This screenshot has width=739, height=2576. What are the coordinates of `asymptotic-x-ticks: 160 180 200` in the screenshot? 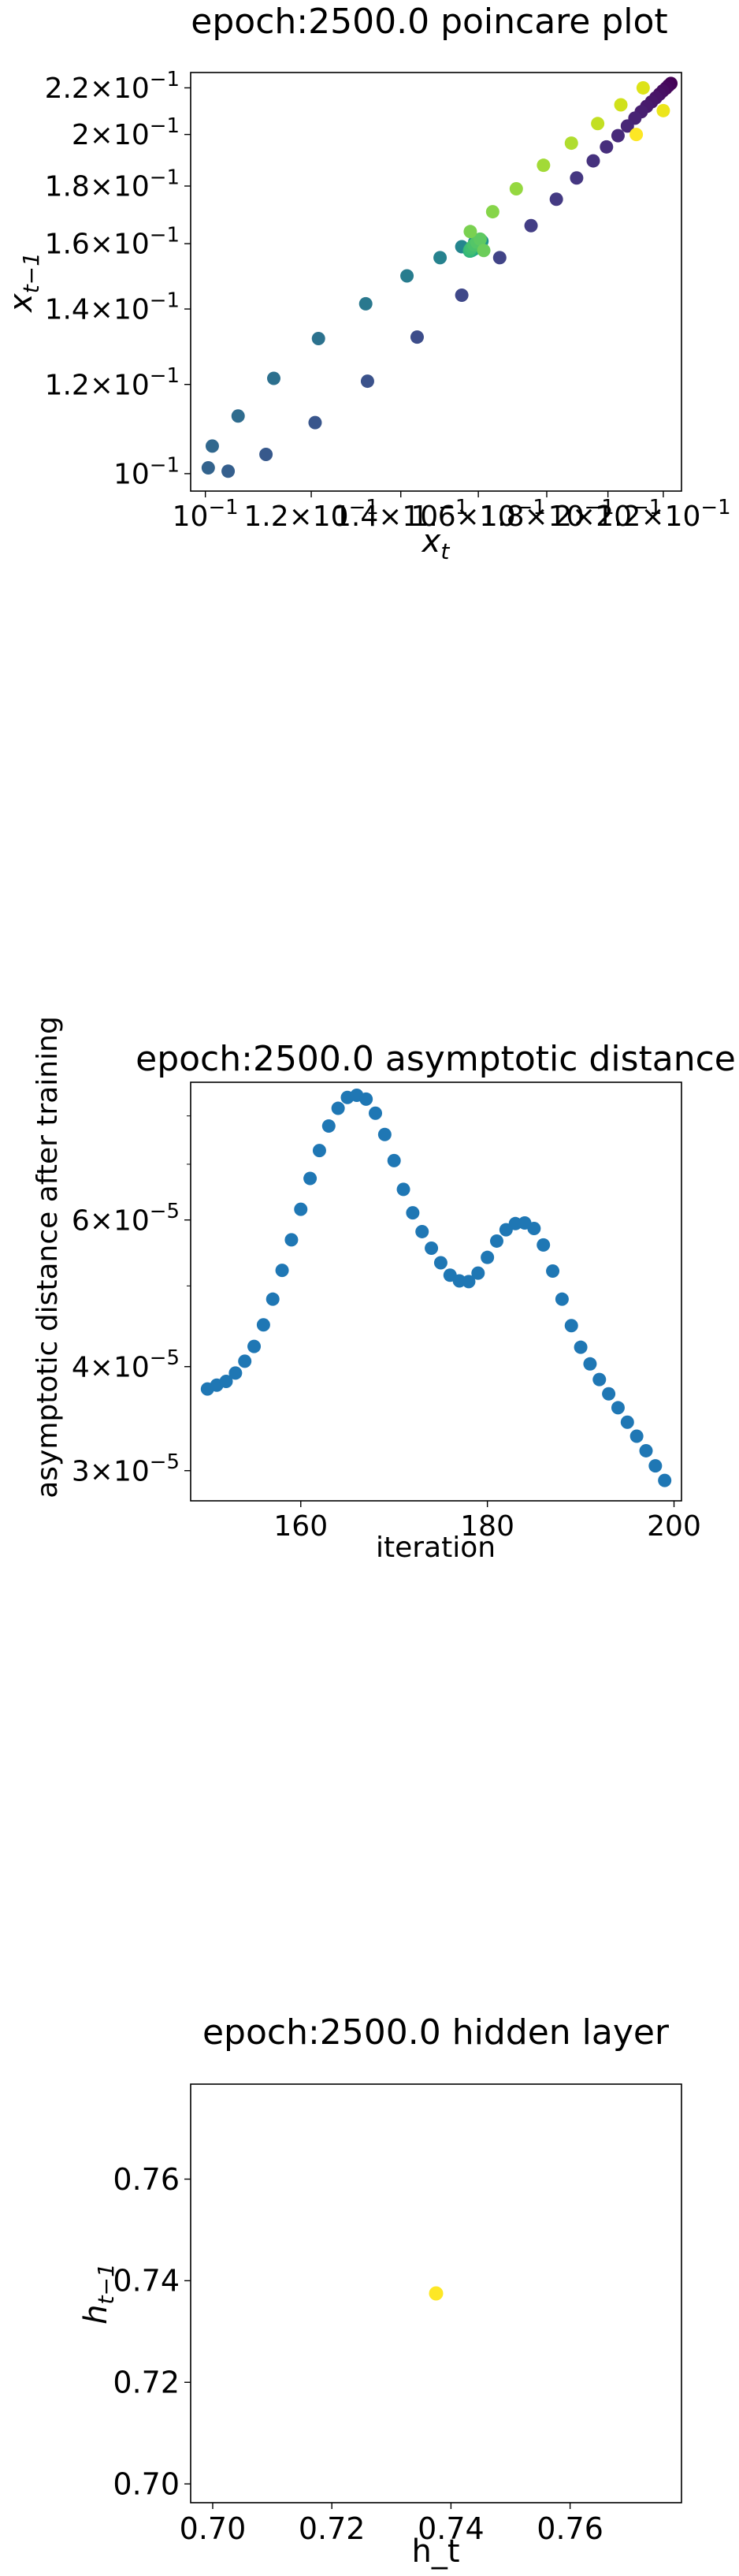 It's located at (487, 1522).